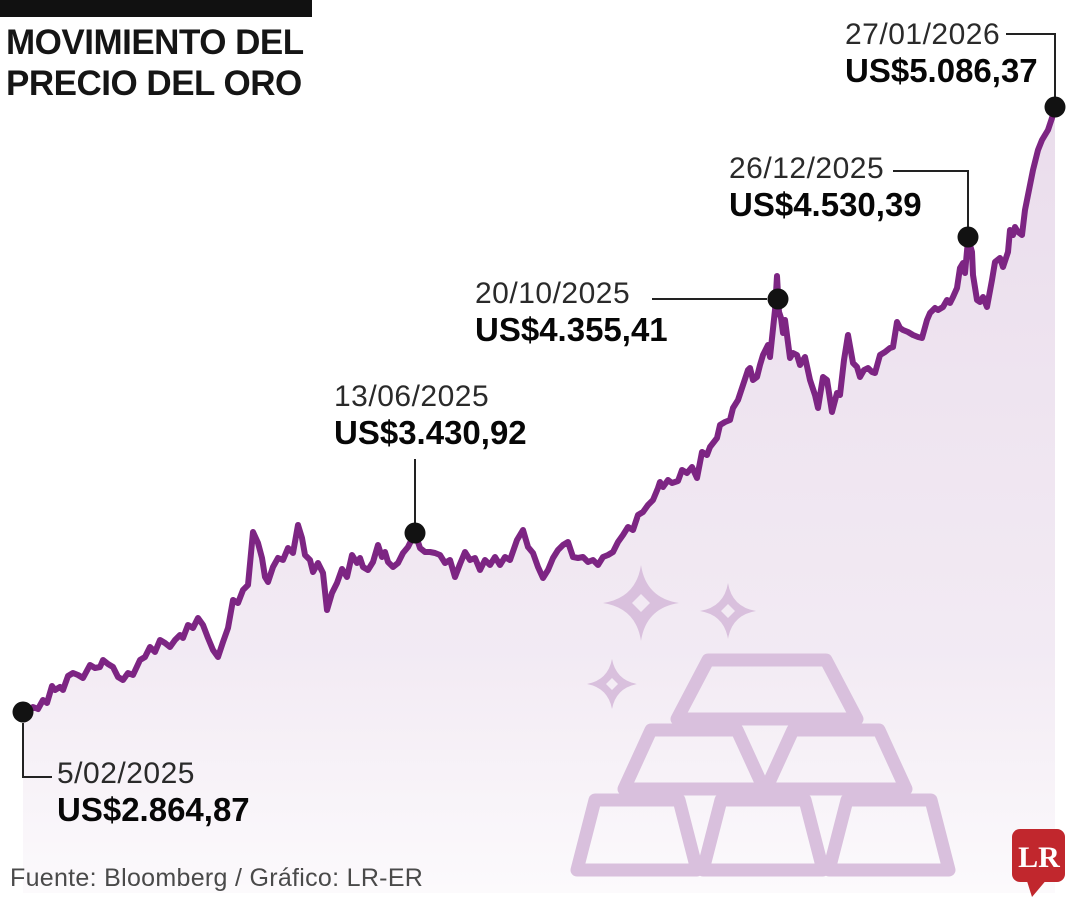 This screenshot has height=900, width=1080. I want to click on annotation-price: US$2.864,87, so click(153, 809).